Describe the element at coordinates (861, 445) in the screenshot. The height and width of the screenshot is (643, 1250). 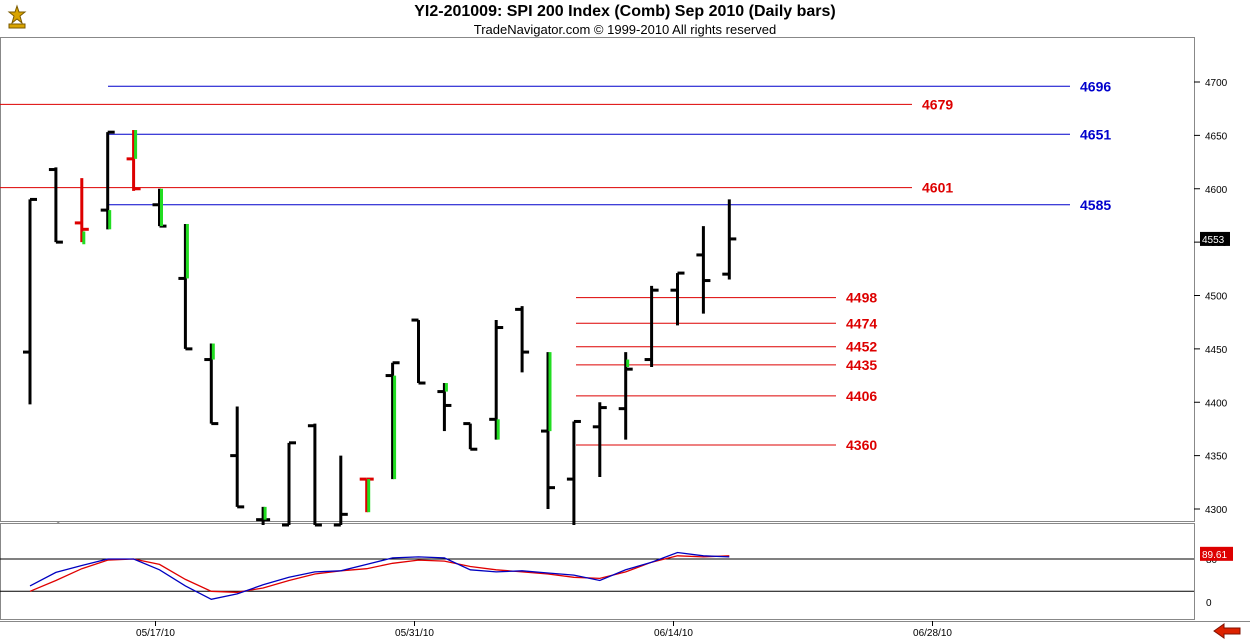
I see `level-label: 4360` at that location.